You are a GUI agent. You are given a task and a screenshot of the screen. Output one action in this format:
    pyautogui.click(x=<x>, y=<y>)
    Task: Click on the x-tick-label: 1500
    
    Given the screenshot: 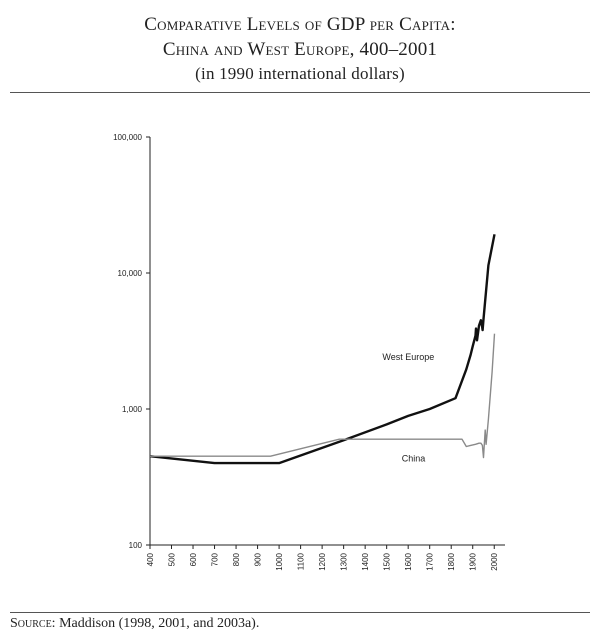 What is the action you would take?
    pyautogui.click(x=387, y=561)
    